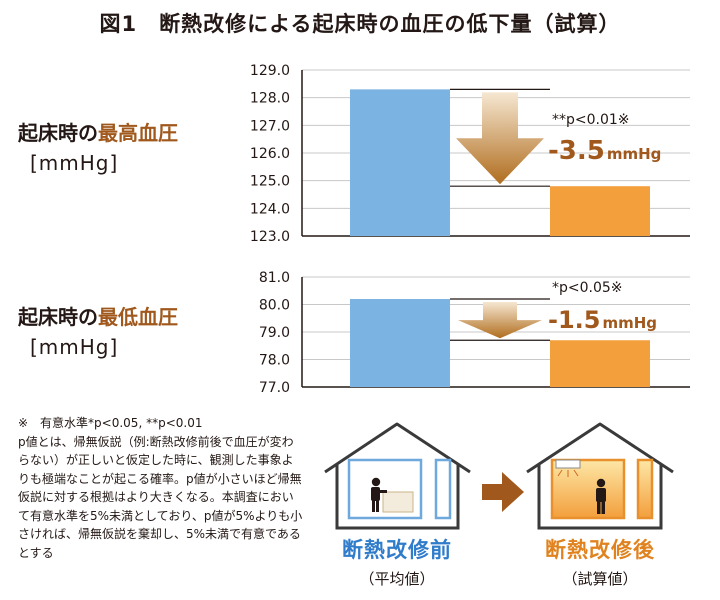 The height and width of the screenshot is (600, 720). I want to click on diastolic-tick-label: 81.0, so click(274, 278).